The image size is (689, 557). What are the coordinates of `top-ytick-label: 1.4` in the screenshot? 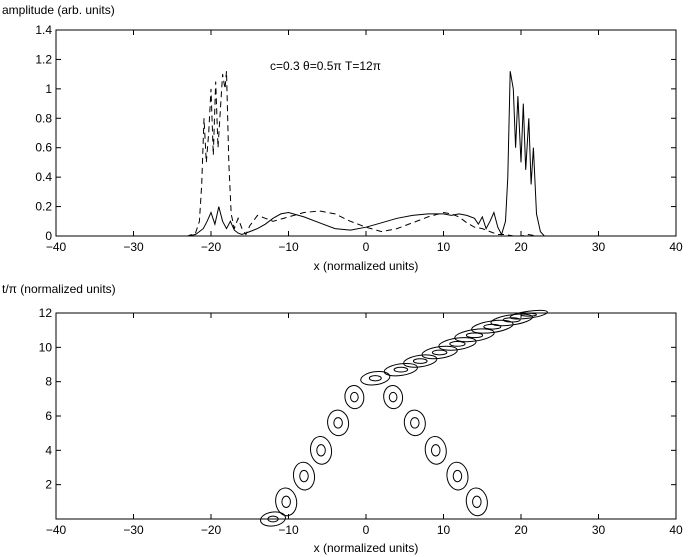 It's located at (43, 30).